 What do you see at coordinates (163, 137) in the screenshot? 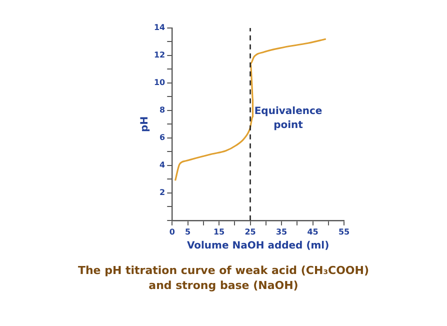
I see `y-tick-label: 6` at bounding box center [163, 137].